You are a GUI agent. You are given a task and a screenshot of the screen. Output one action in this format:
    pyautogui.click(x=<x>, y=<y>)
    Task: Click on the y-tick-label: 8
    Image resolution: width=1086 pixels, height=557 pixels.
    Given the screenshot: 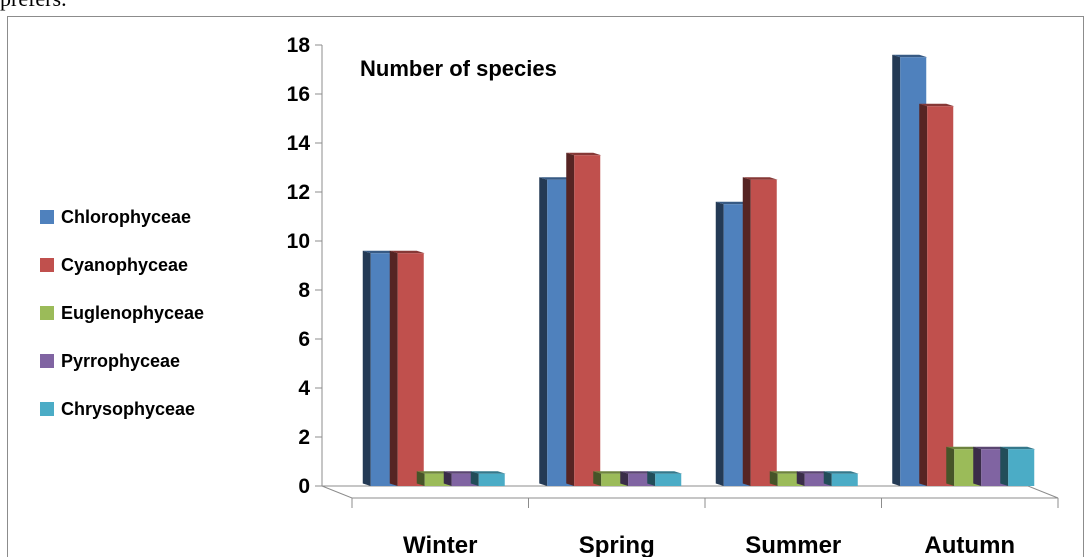 What is the action you would take?
    pyautogui.click(x=304, y=290)
    